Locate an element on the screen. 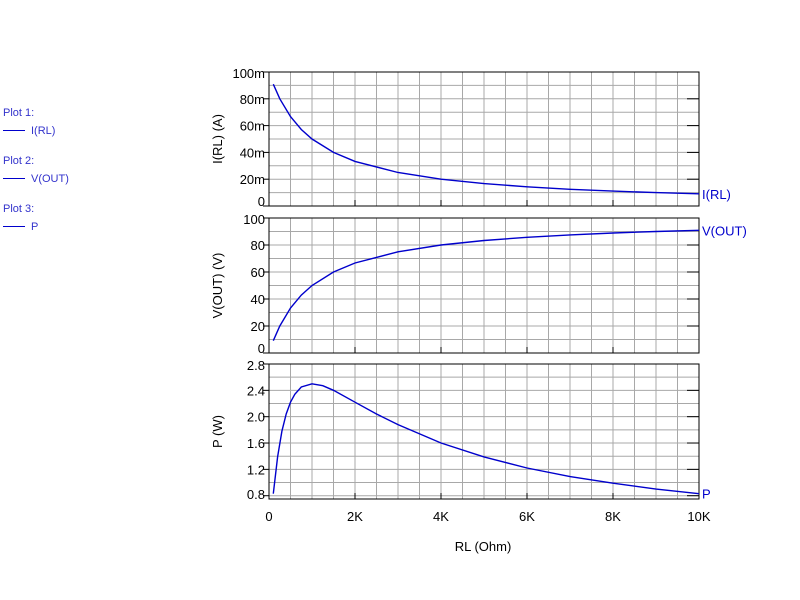 The width and height of the screenshot is (800, 600). legend-trace-label: P is located at coordinates (35, 227).